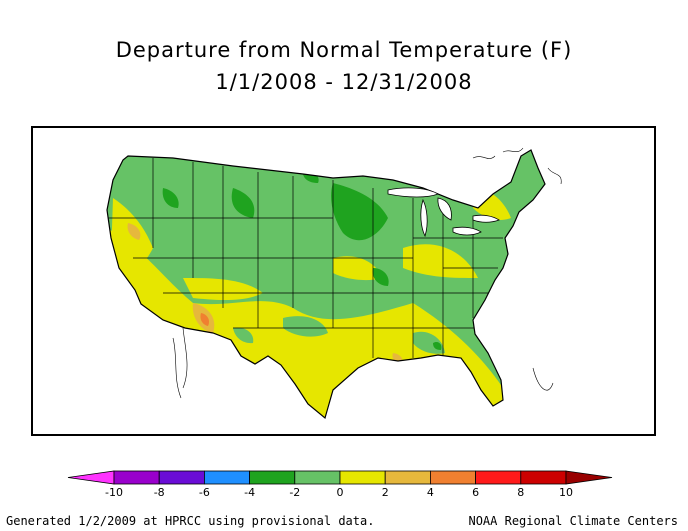  Describe the element at coordinates (385, 492) in the screenshot. I see `legend-tick-label: 2` at that location.